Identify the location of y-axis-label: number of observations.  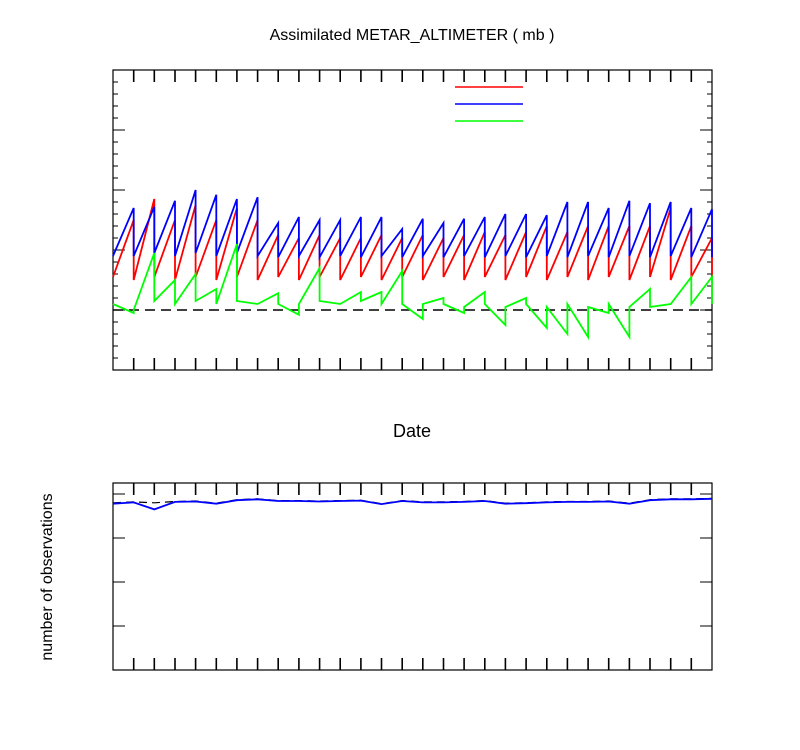
(47, 576).